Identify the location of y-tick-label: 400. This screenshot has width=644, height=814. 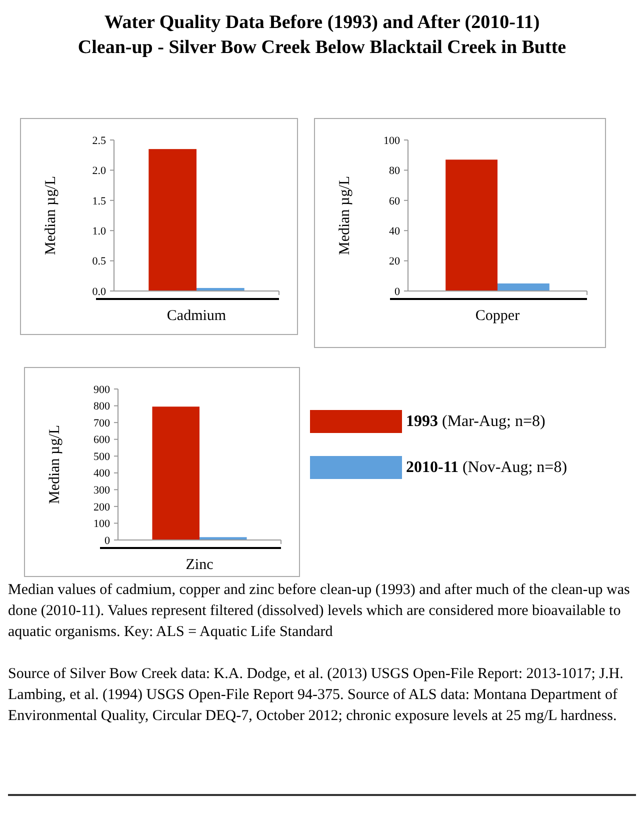
(102, 474).